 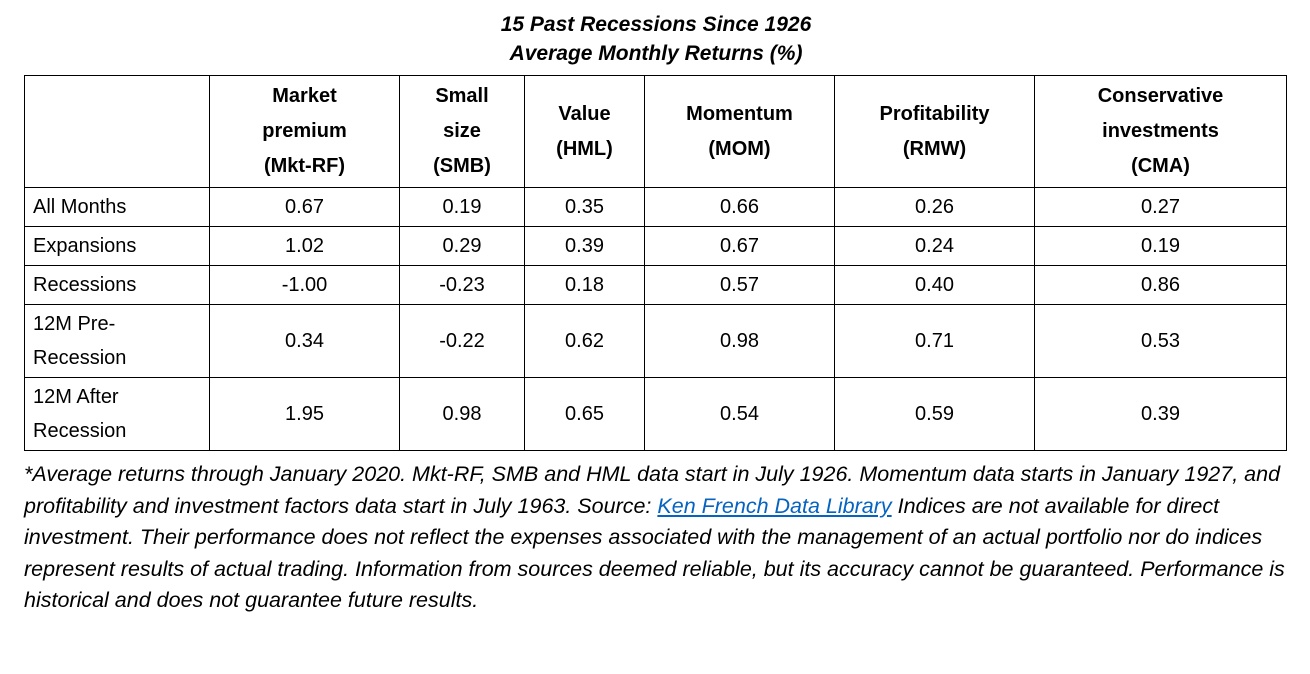 I want to click on col-header-small-size: Small size (SMB), so click(x=462, y=131).